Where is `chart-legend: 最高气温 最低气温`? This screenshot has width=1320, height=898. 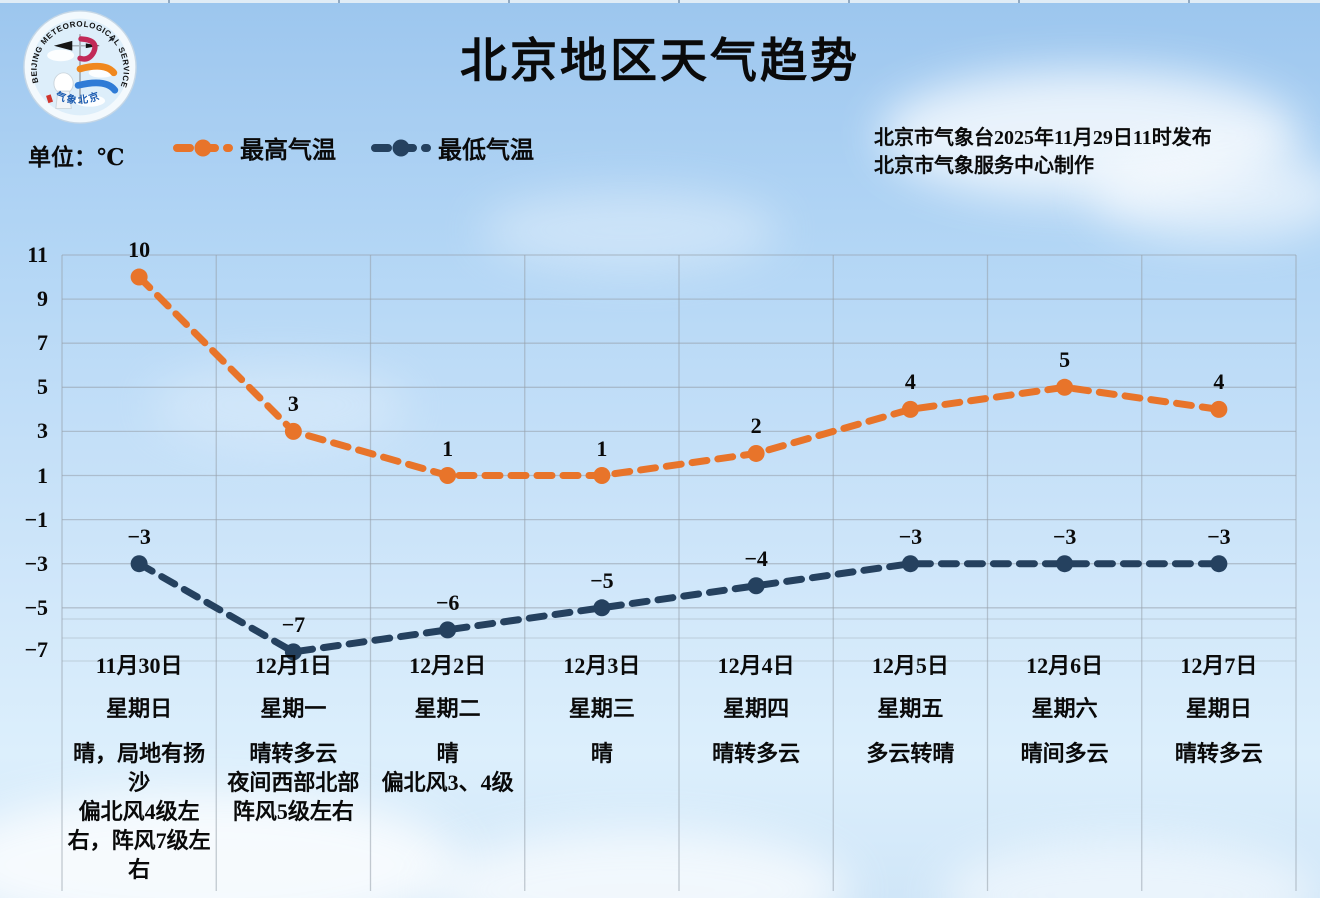
chart-legend: 最高气温 最低气温 is located at coordinates (353, 147).